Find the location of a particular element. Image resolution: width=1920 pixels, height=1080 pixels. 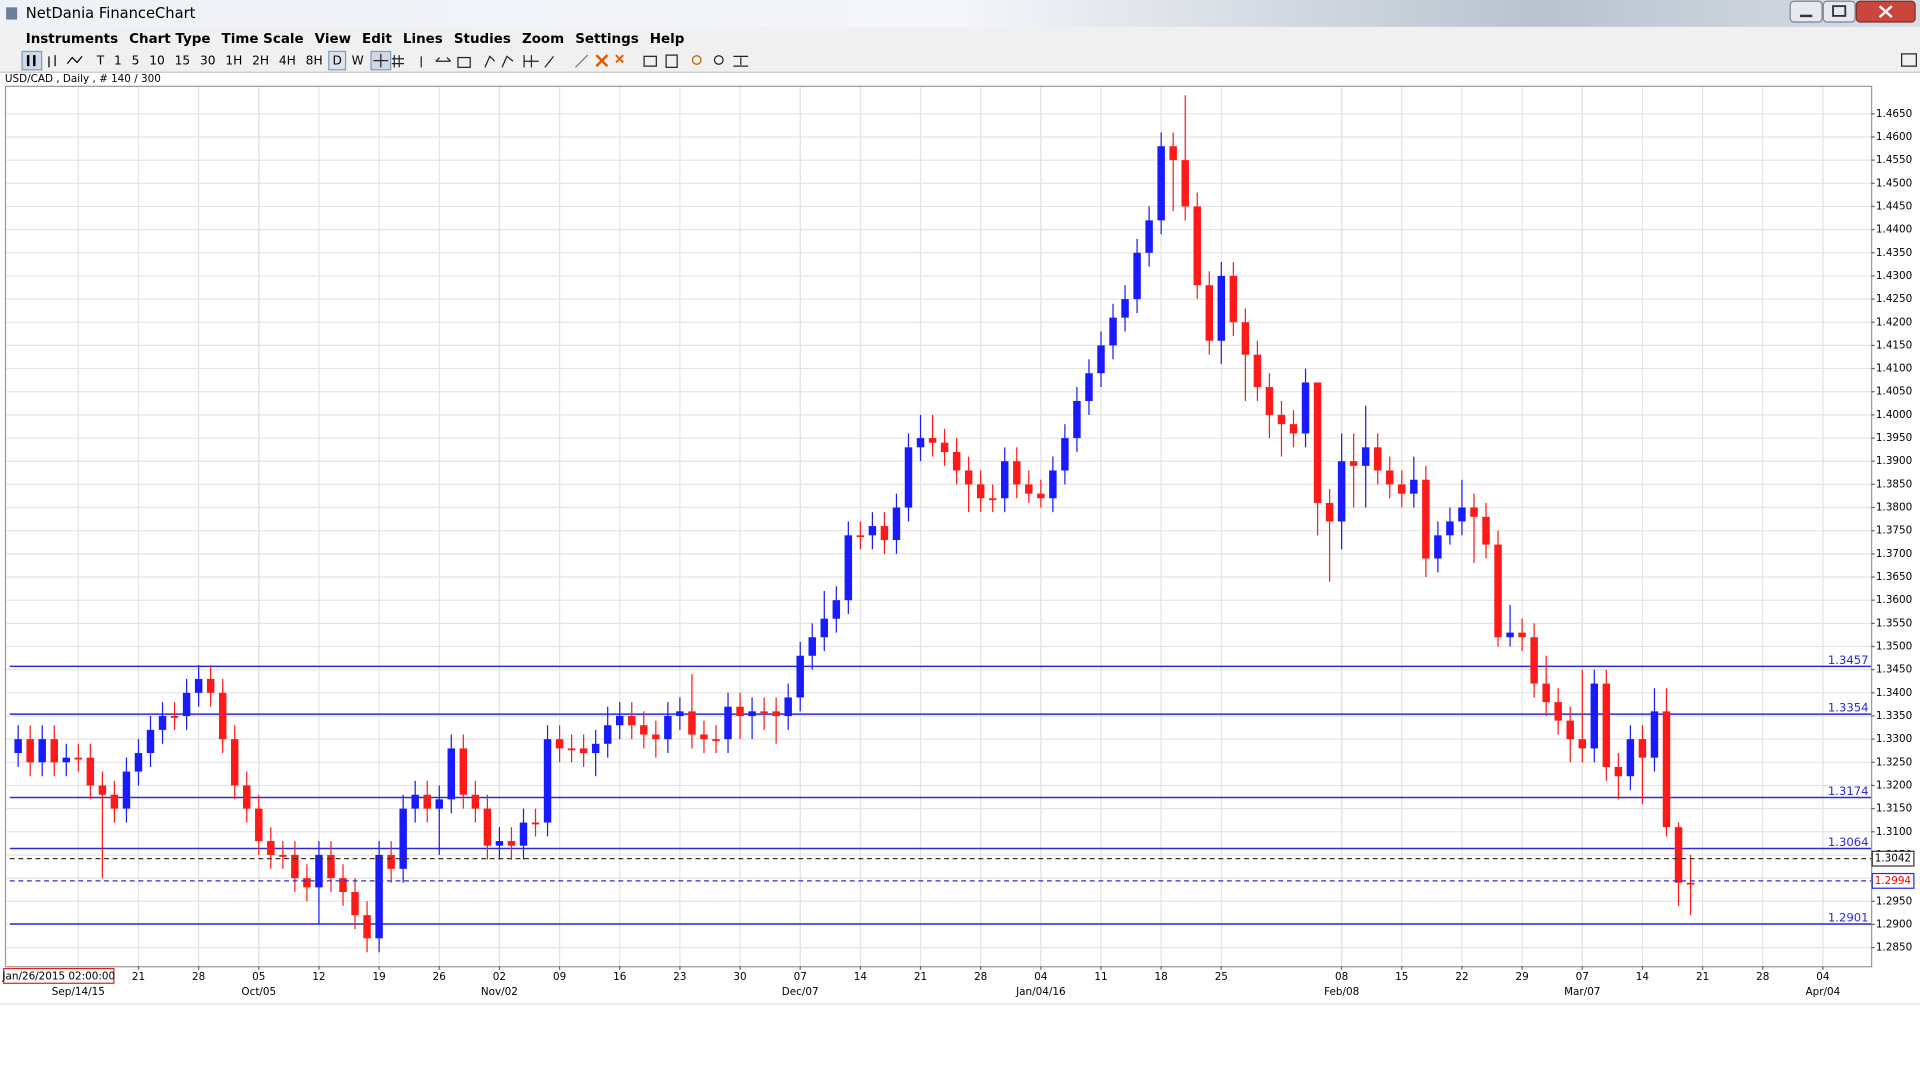

timeframe-button: 15 is located at coordinates (183, 61).